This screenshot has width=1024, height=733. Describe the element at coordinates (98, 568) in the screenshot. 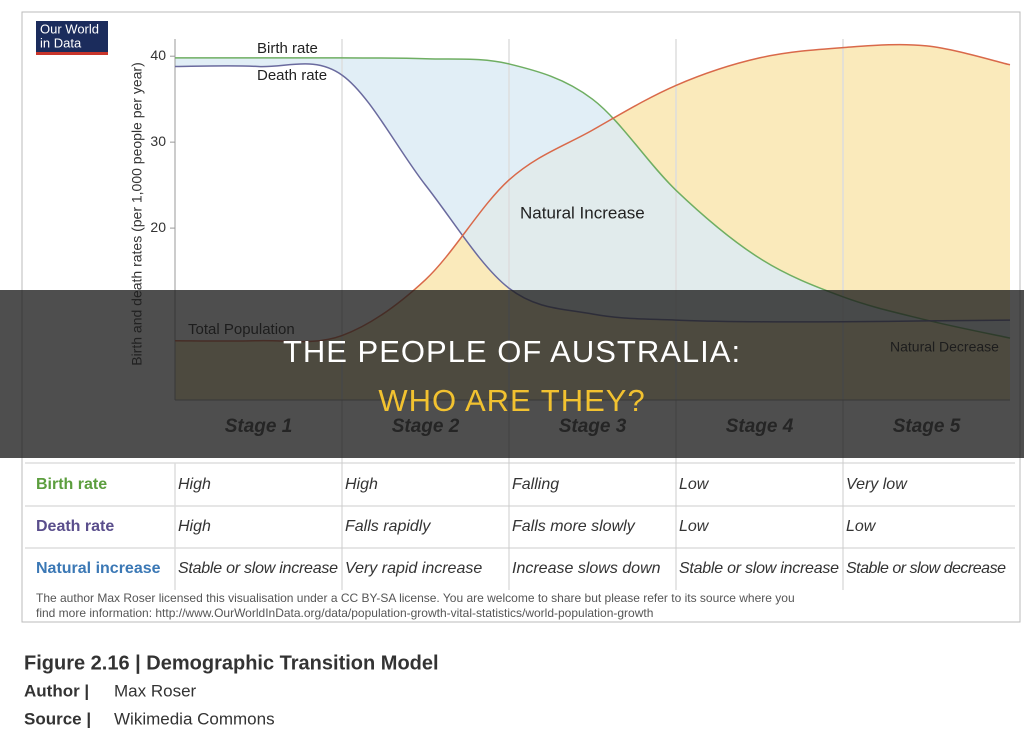

I see `row-header: Natural increase` at that location.